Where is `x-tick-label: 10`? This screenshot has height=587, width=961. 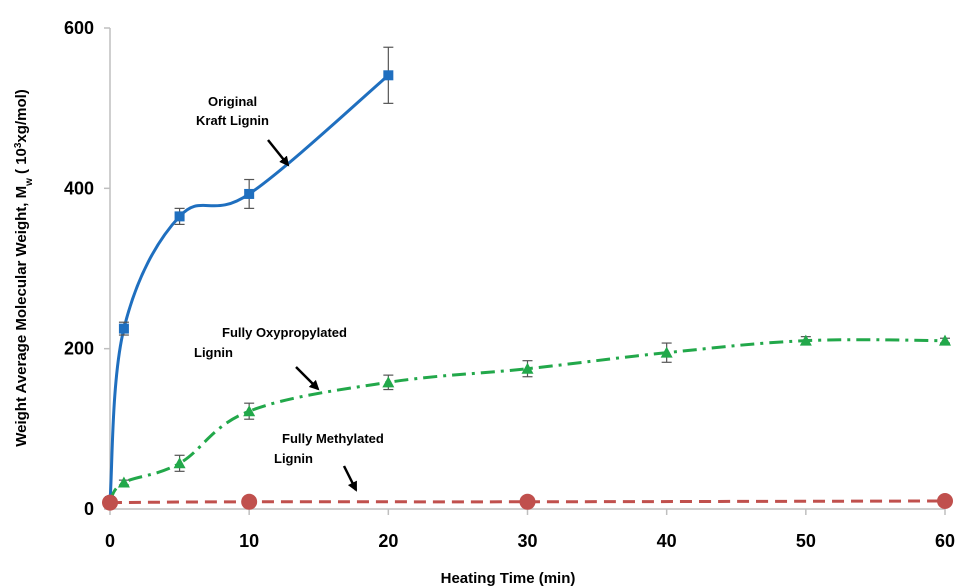
x-tick-label: 10 is located at coordinates (249, 541).